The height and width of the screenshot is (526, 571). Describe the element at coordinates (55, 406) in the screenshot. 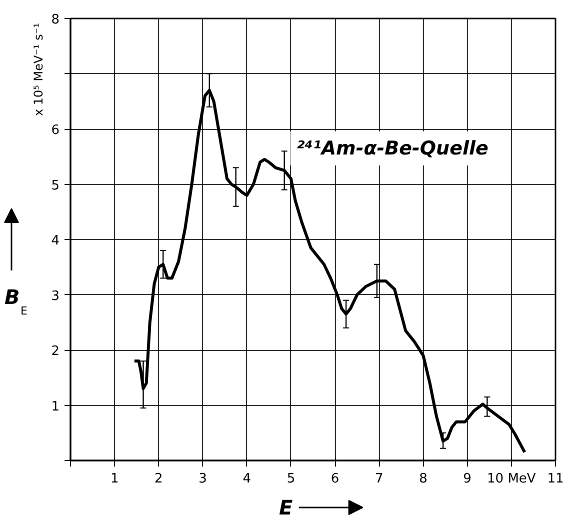

I see `y-tick-label: 1` at that location.